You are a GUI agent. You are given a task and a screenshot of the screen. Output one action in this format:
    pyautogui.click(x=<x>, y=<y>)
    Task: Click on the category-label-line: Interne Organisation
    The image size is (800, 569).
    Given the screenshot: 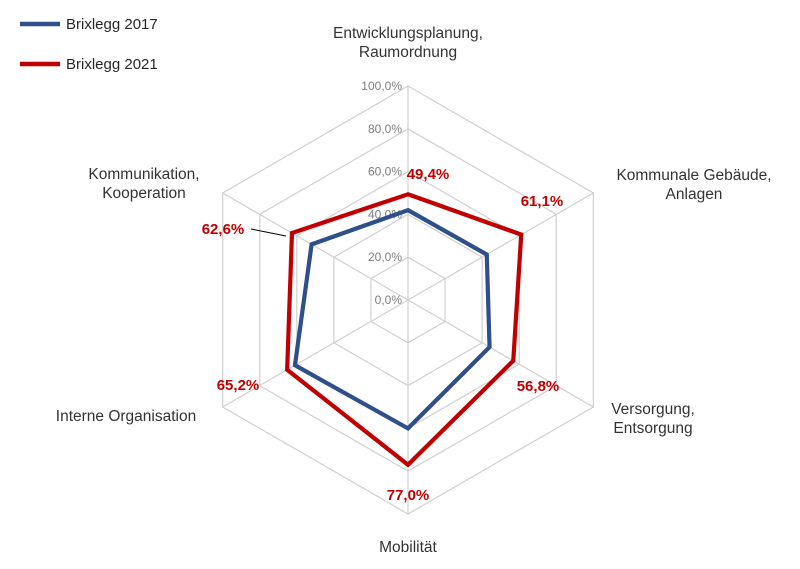 What is the action you would take?
    pyautogui.click(x=126, y=416)
    